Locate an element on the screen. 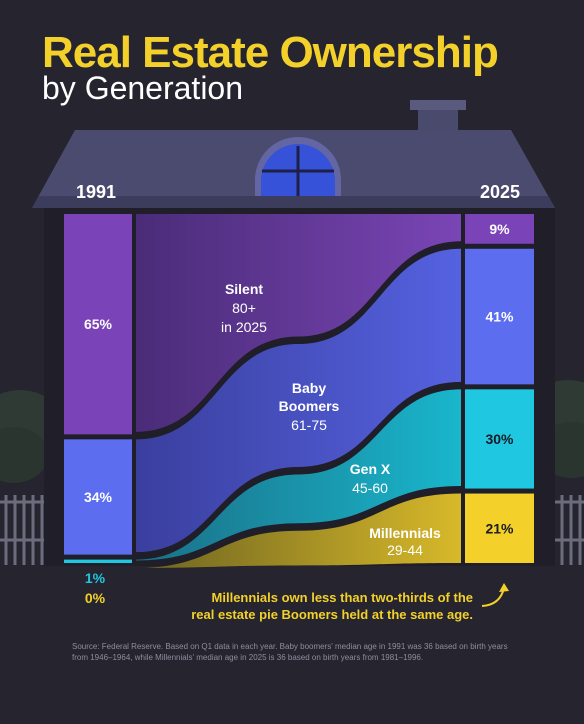 Image resolution: width=584 pixels, height=724 pixels. value-label-genx-1991: 1% is located at coordinates (95, 578).